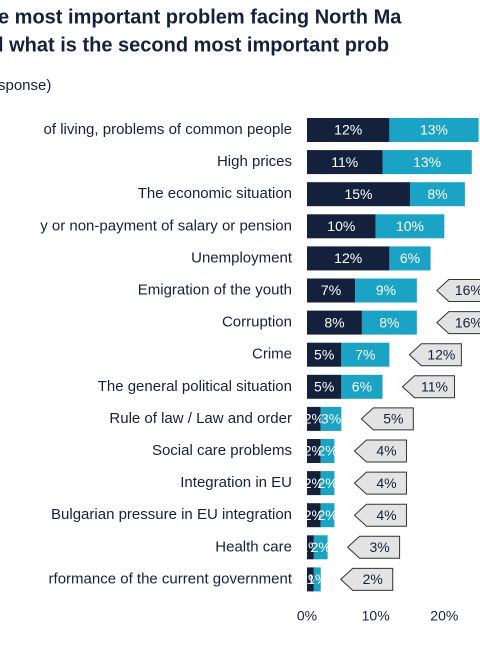 The image size is (480, 645). Describe the element at coordinates (201, 17) in the screenshot. I see `chart-title: e most important problem facing North Ma` at that location.